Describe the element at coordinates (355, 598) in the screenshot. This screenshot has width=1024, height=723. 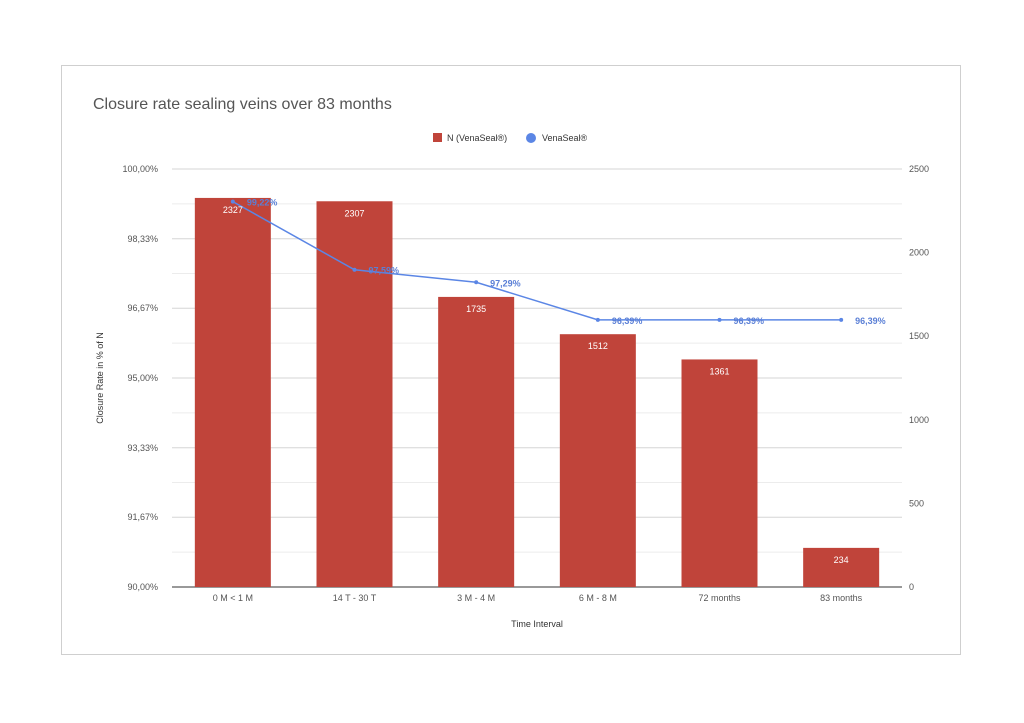
I see `x-tick-label: 14 T - 30 T` at that location.